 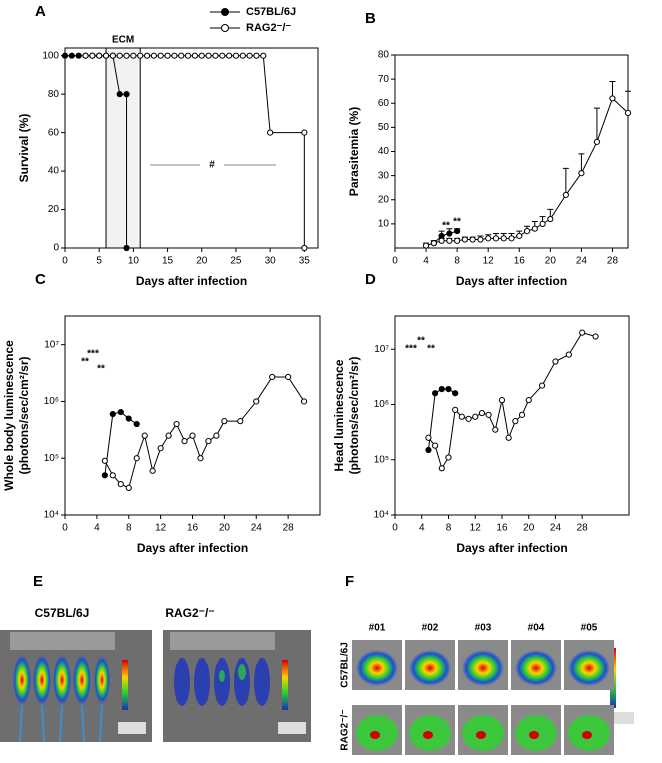 I want to click on legend-marker, so click(x=225, y=12).